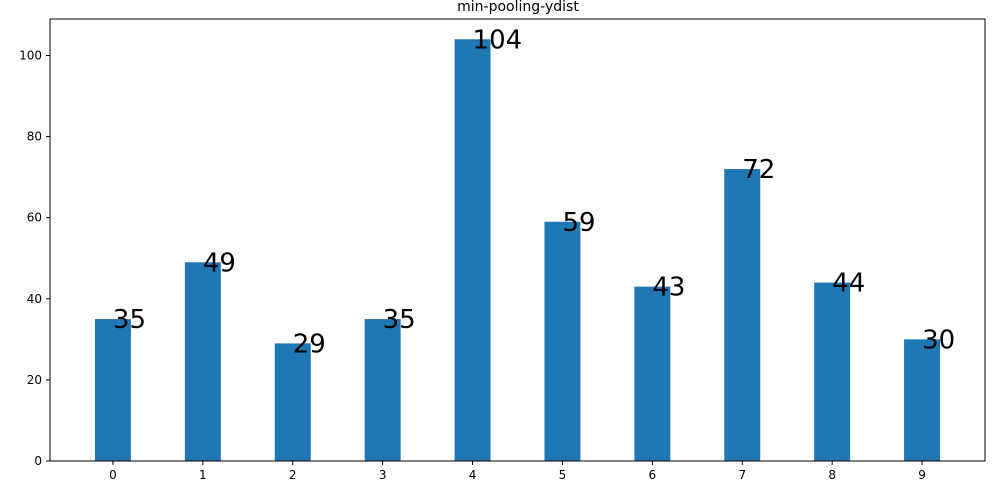 This screenshot has height=500, width=1000. Describe the element at coordinates (219, 263) in the screenshot. I see `data-label-1: 49` at that location.